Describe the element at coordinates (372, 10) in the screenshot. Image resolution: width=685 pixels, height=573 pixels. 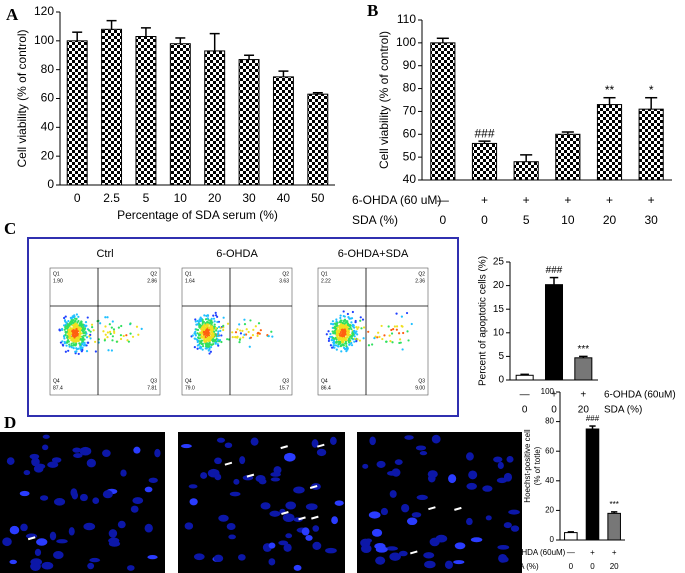
I see `panel-letter: B` at that location.